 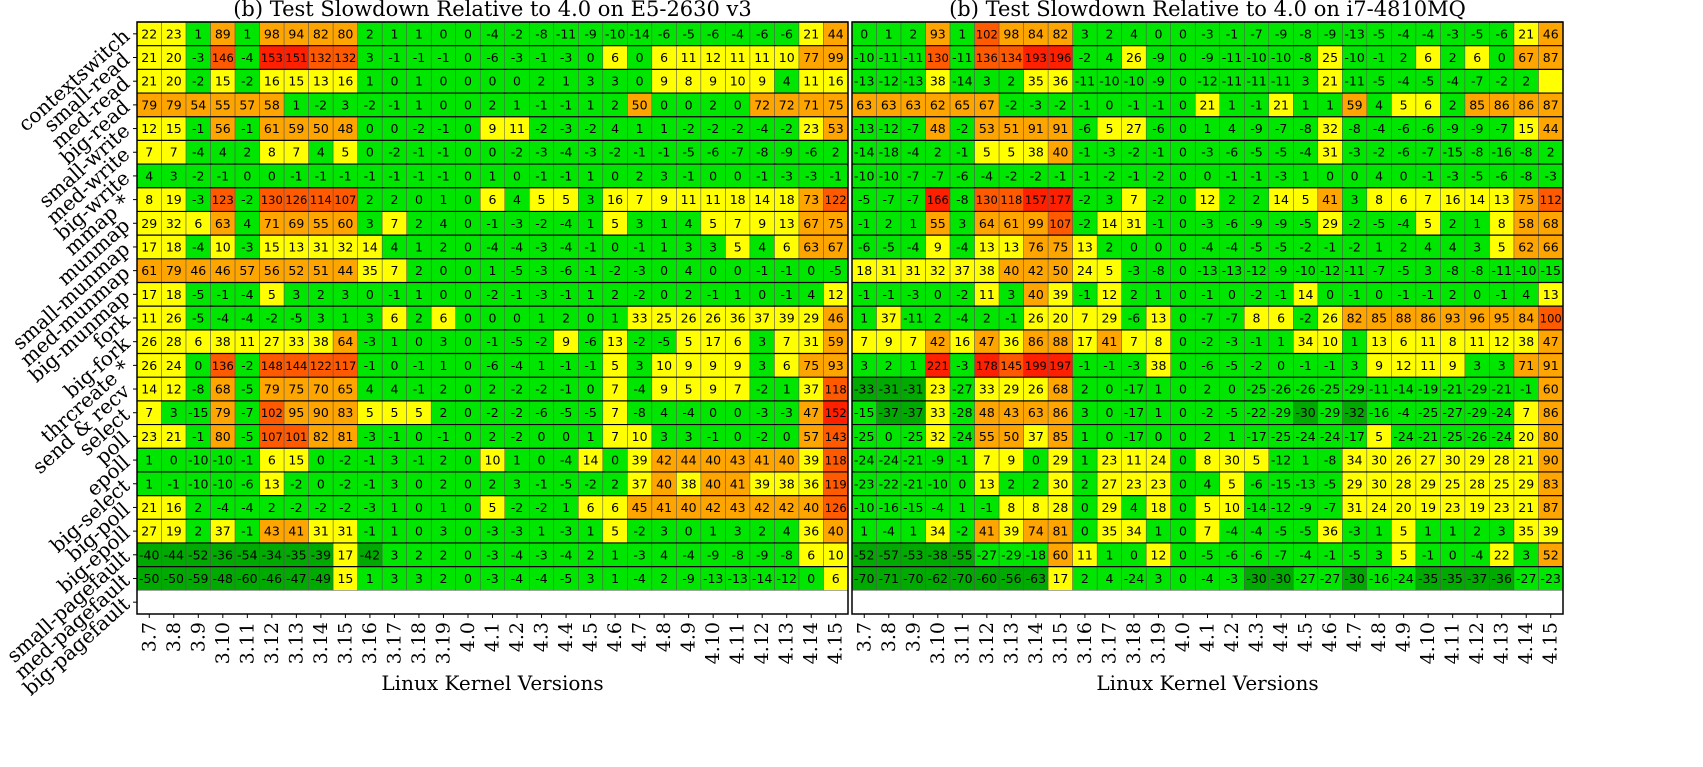 What do you see at coordinates (1355, 460) in the screenshot?
I see `cell-value-label: 34` at bounding box center [1355, 460].